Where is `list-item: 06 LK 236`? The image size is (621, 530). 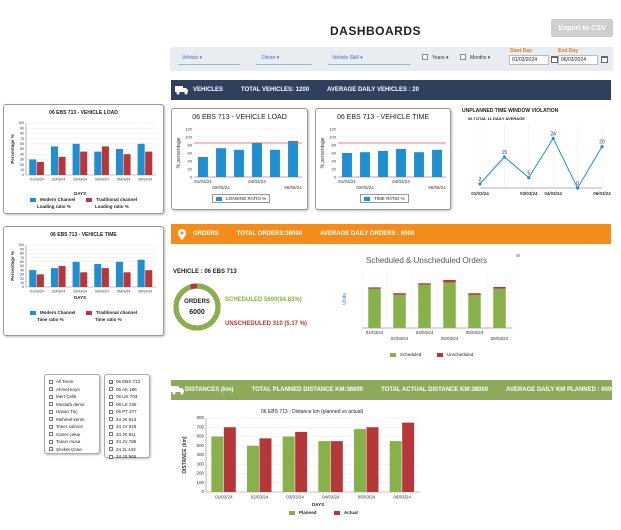 list-item: 06 LK 236 is located at coordinates (127, 405).